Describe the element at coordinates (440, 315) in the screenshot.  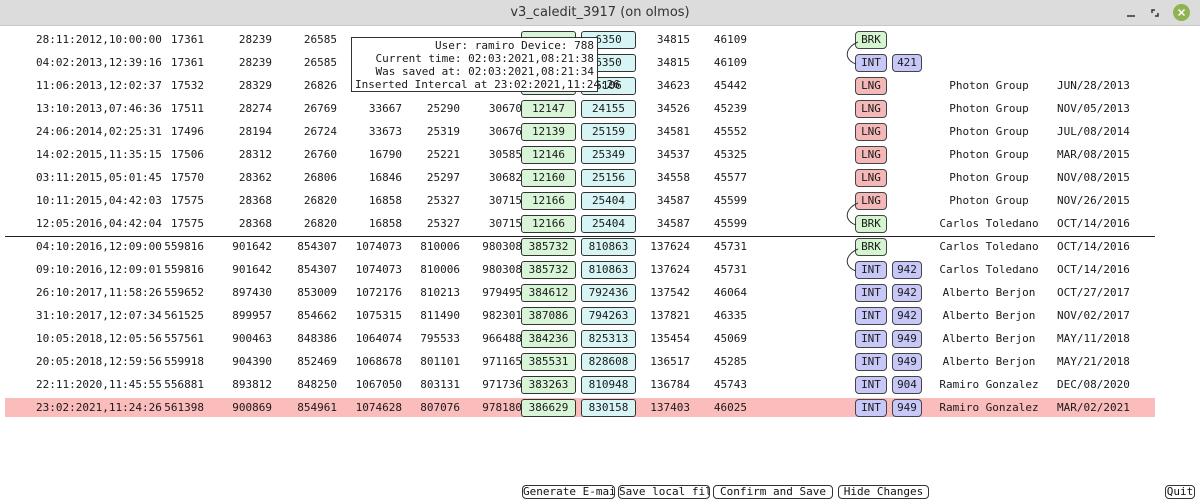
I see `value-cell: 811490` at that location.